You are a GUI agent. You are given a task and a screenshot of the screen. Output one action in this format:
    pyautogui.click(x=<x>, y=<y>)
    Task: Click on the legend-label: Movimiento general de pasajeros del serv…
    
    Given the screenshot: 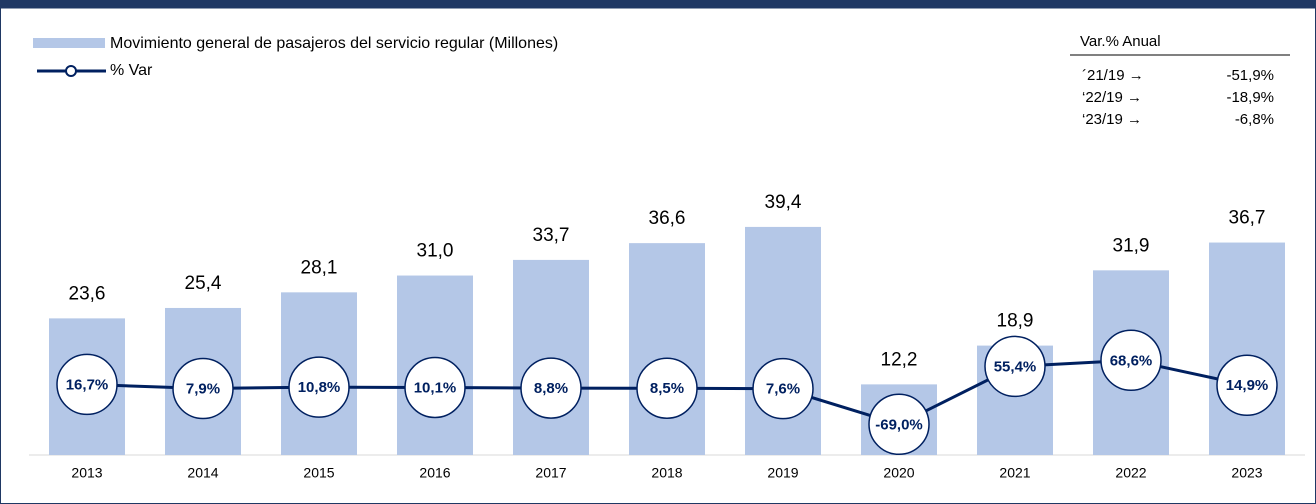 What is the action you would take?
    pyautogui.click(x=334, y=43)
    